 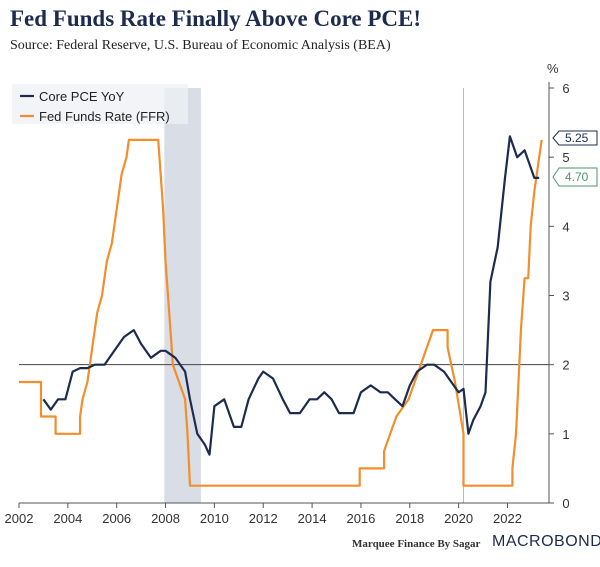 I want to click on legend-label-ffr: Fed Funds Rate (FFR), so click(x=104, y=116).